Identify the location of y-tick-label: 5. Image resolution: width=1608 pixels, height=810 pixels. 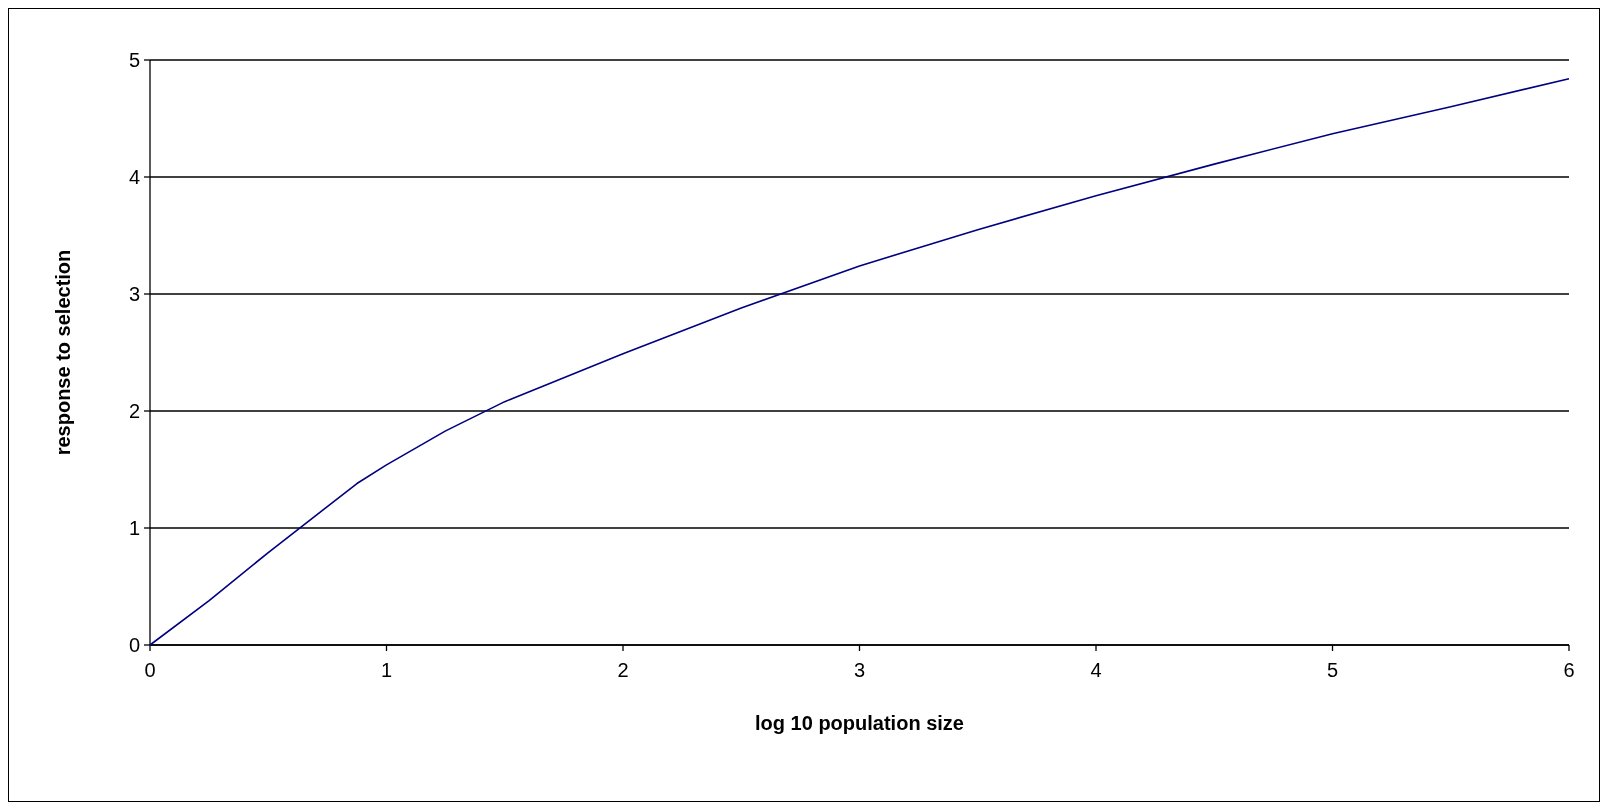
(134, 60).